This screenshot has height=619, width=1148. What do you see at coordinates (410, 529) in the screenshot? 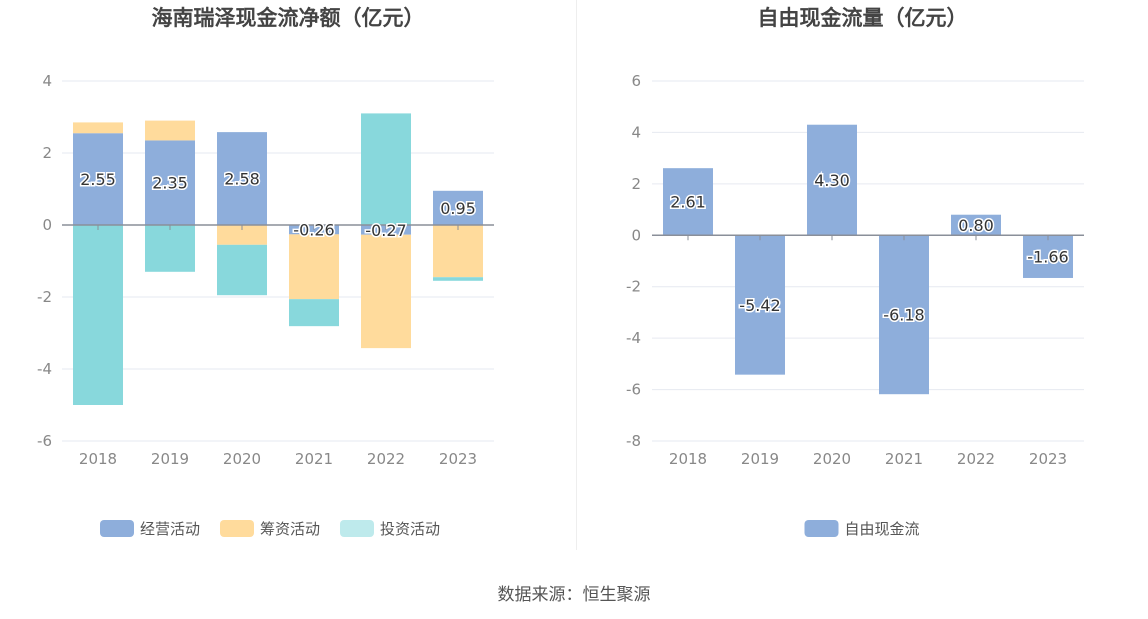
I see `legend-label: 投资活动` at bounding box center [410, 529].